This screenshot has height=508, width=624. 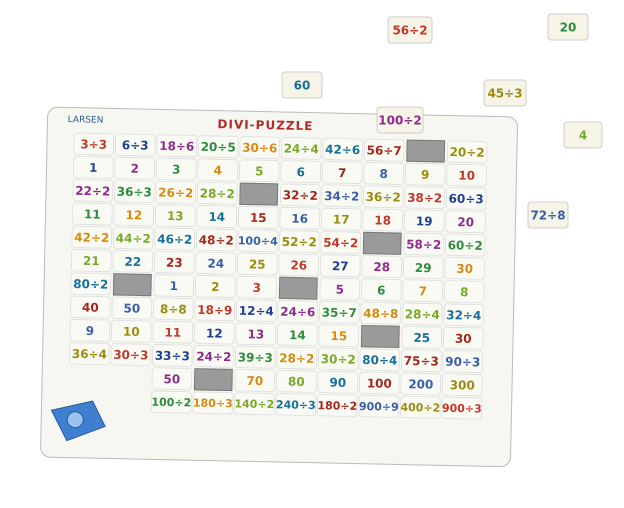 What do you see at coordinates (422, 314) in the screenshot?
I see `tile-text: 28÷4` at bounding box center [422, 314].